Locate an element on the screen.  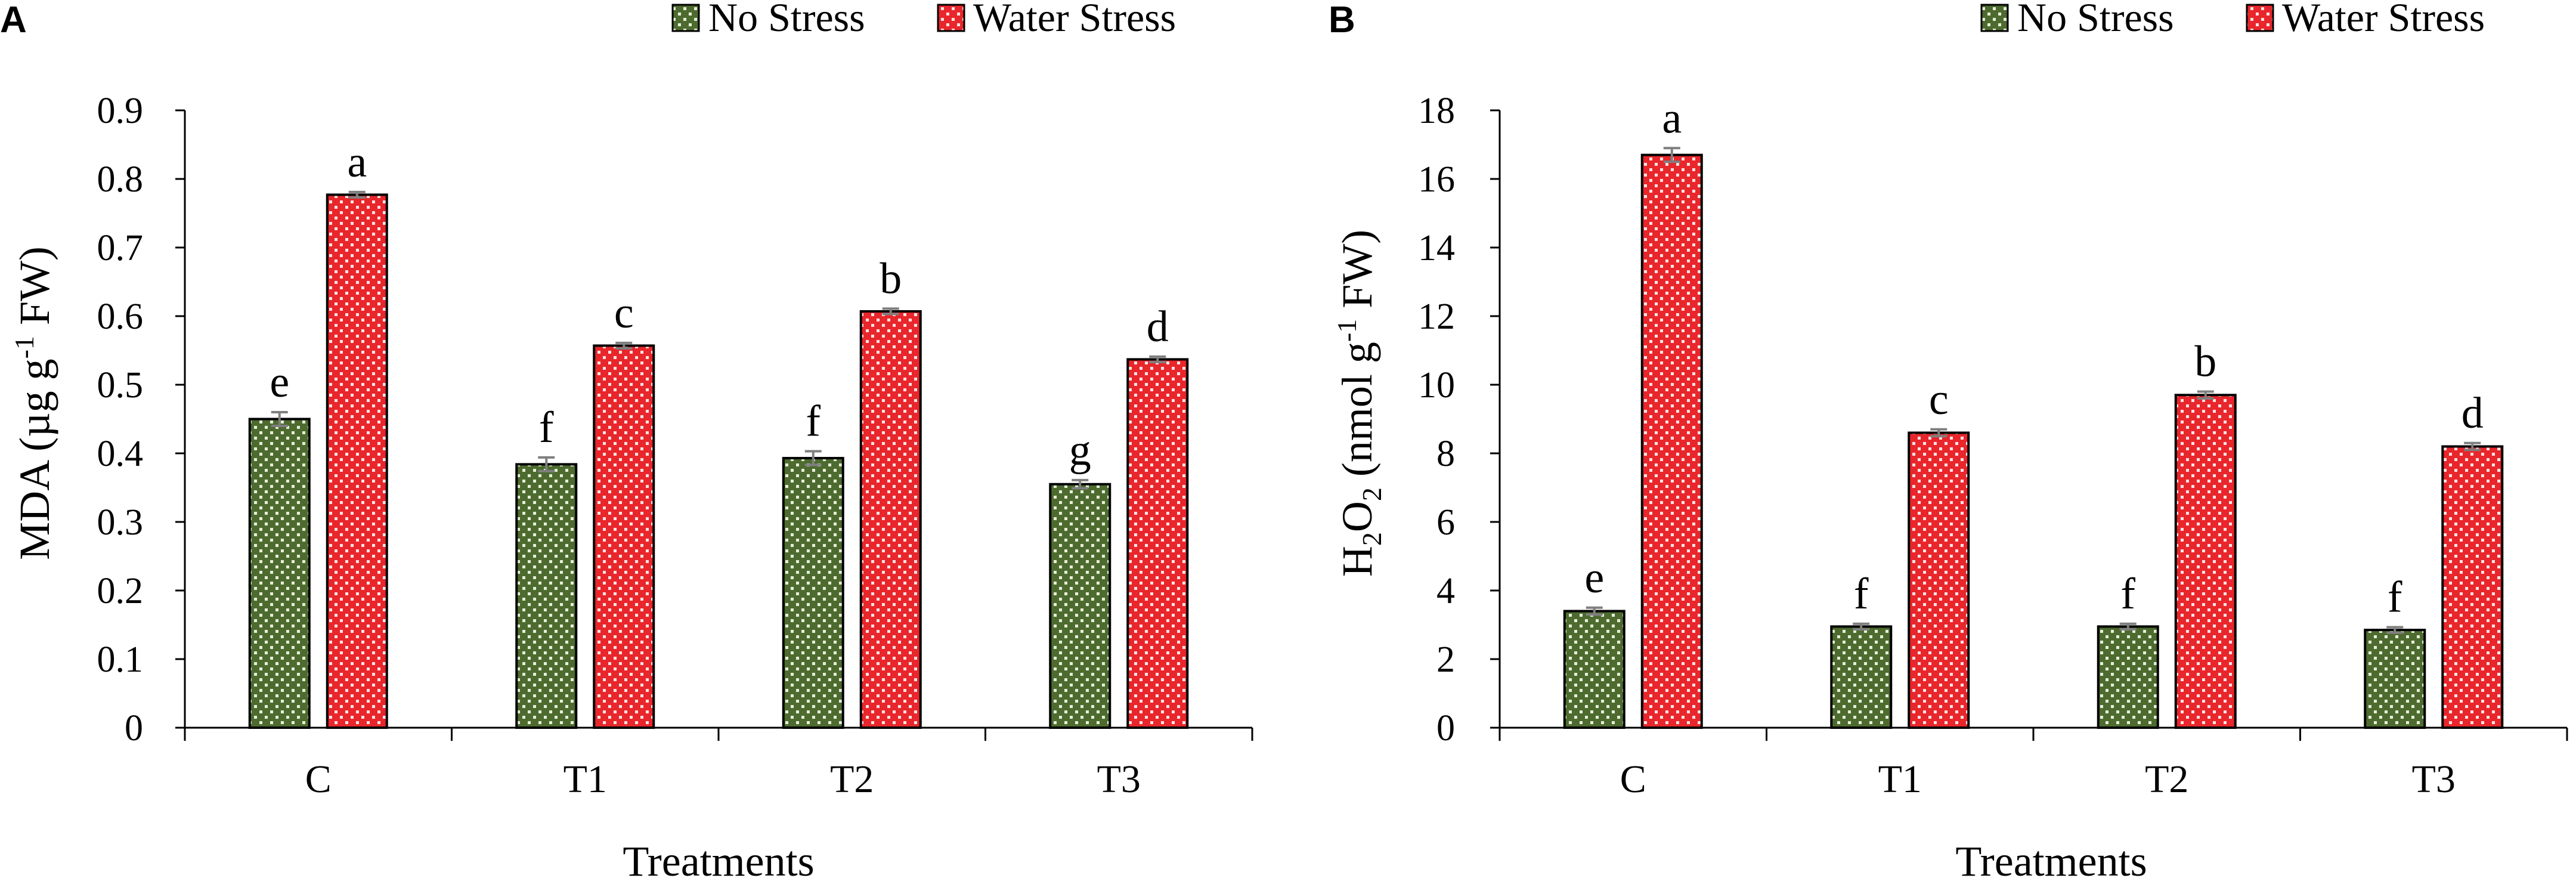
panel-b-legend-swatch-water-stress is located at coordinates (2260, 18).